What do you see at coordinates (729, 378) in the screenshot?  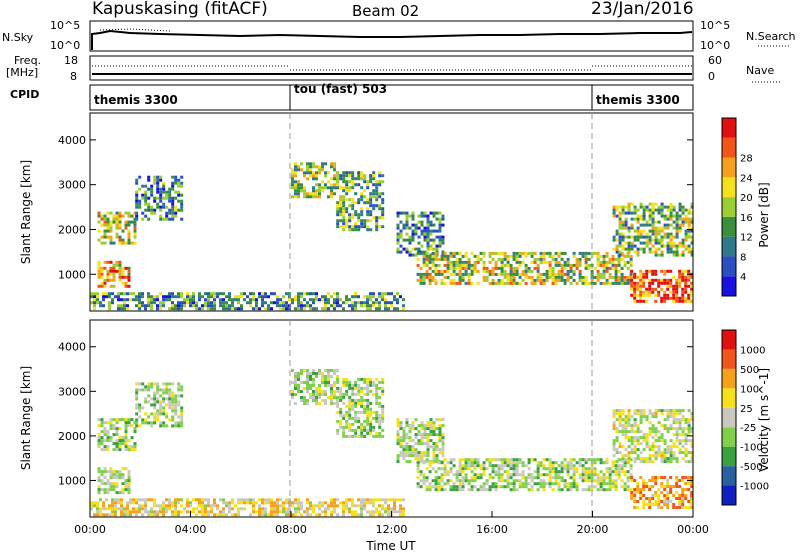 I see `colorbar-segment` at bounding box center [729, 378].